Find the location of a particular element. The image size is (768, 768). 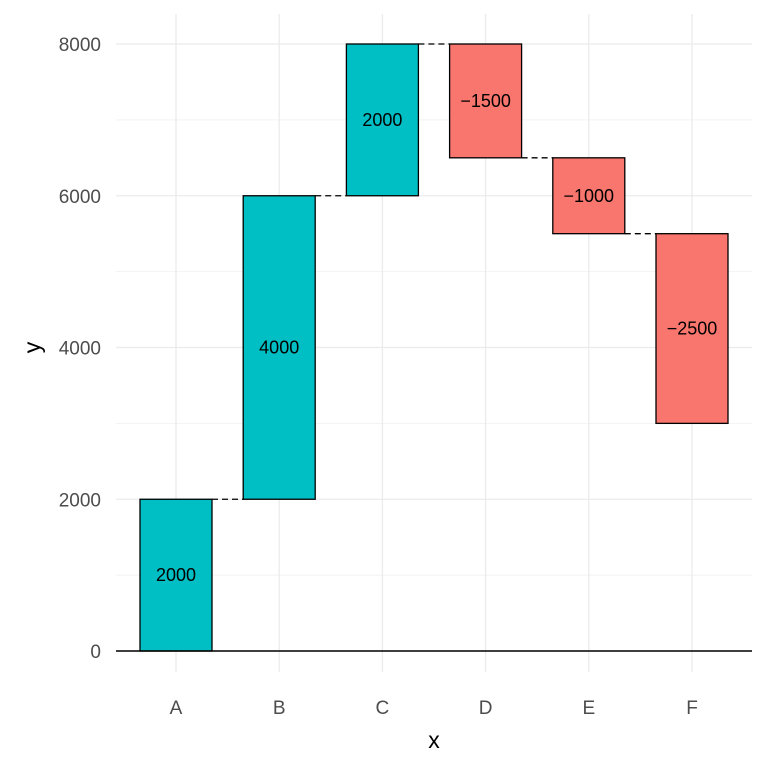

x-tick-label: D is located at coordinates (486, 708).